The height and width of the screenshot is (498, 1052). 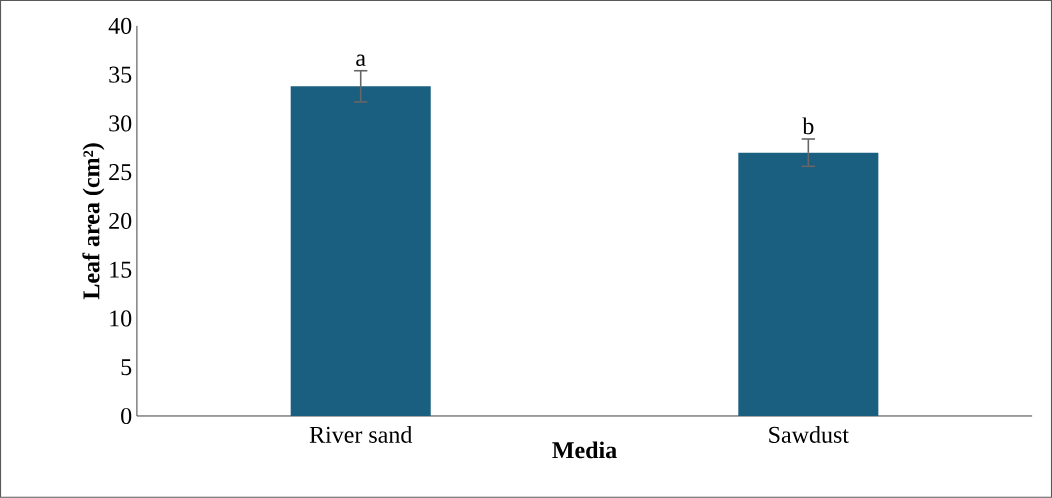 What do you see at coordinates (361, 434) in the screenshot?
I see `x-tick-label: River sand` at bounding box center [361, 434].